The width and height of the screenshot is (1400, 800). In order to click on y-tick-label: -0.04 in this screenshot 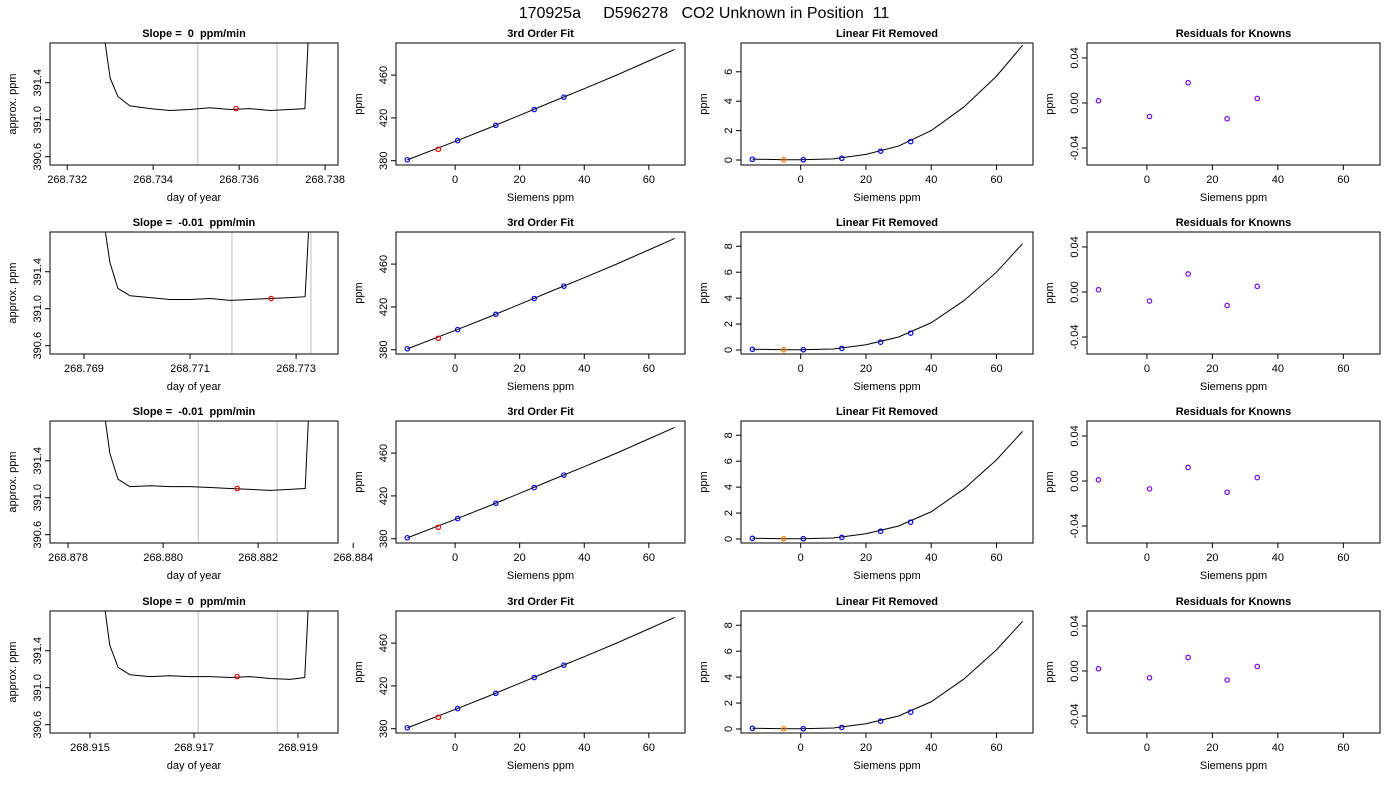, I will do `click(1075, 147)`.